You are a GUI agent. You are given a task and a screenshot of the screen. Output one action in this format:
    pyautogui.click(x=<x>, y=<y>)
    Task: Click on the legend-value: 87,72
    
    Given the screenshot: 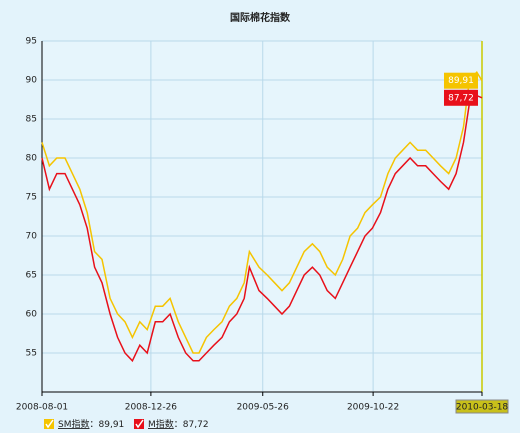 What is the action you would take?
    pyautogui.click(x=196, y=425)
    